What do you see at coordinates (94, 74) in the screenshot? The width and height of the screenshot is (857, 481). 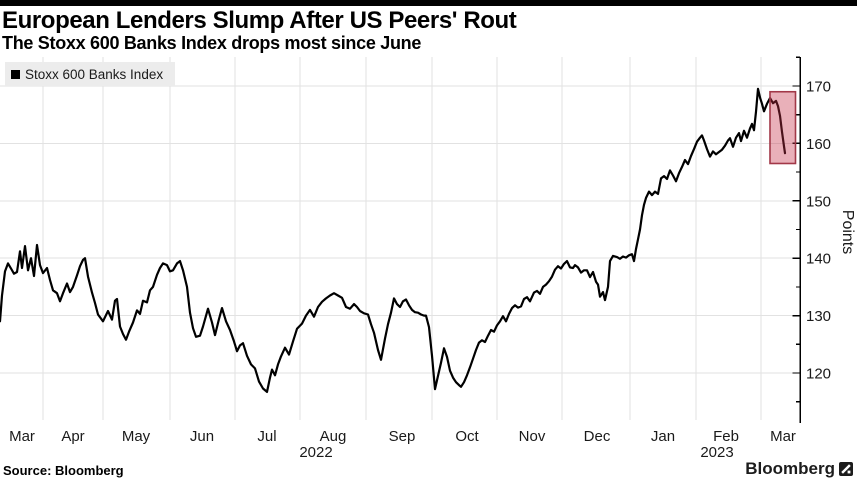 I see `legend-label: Stoxx 600 Banks Index` at bounding box center [94, 74].